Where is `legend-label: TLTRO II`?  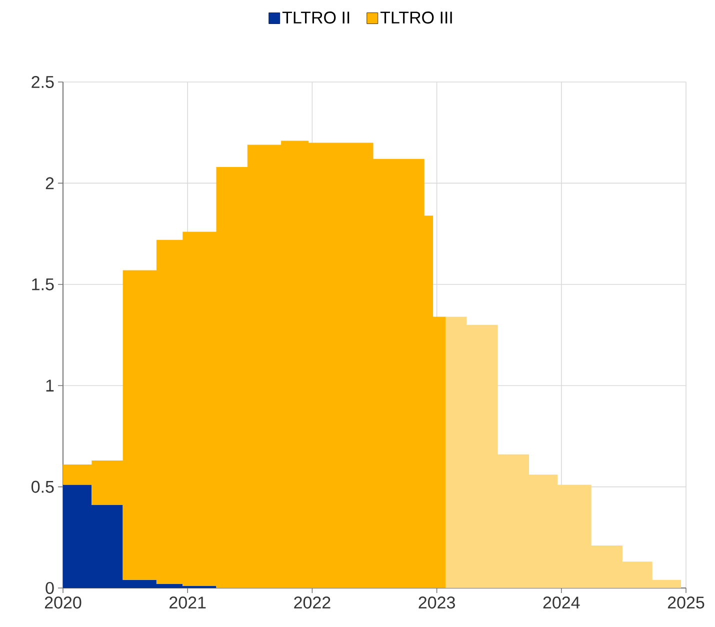 legend-label: TLTRO II is located at coordinates (316, 18).